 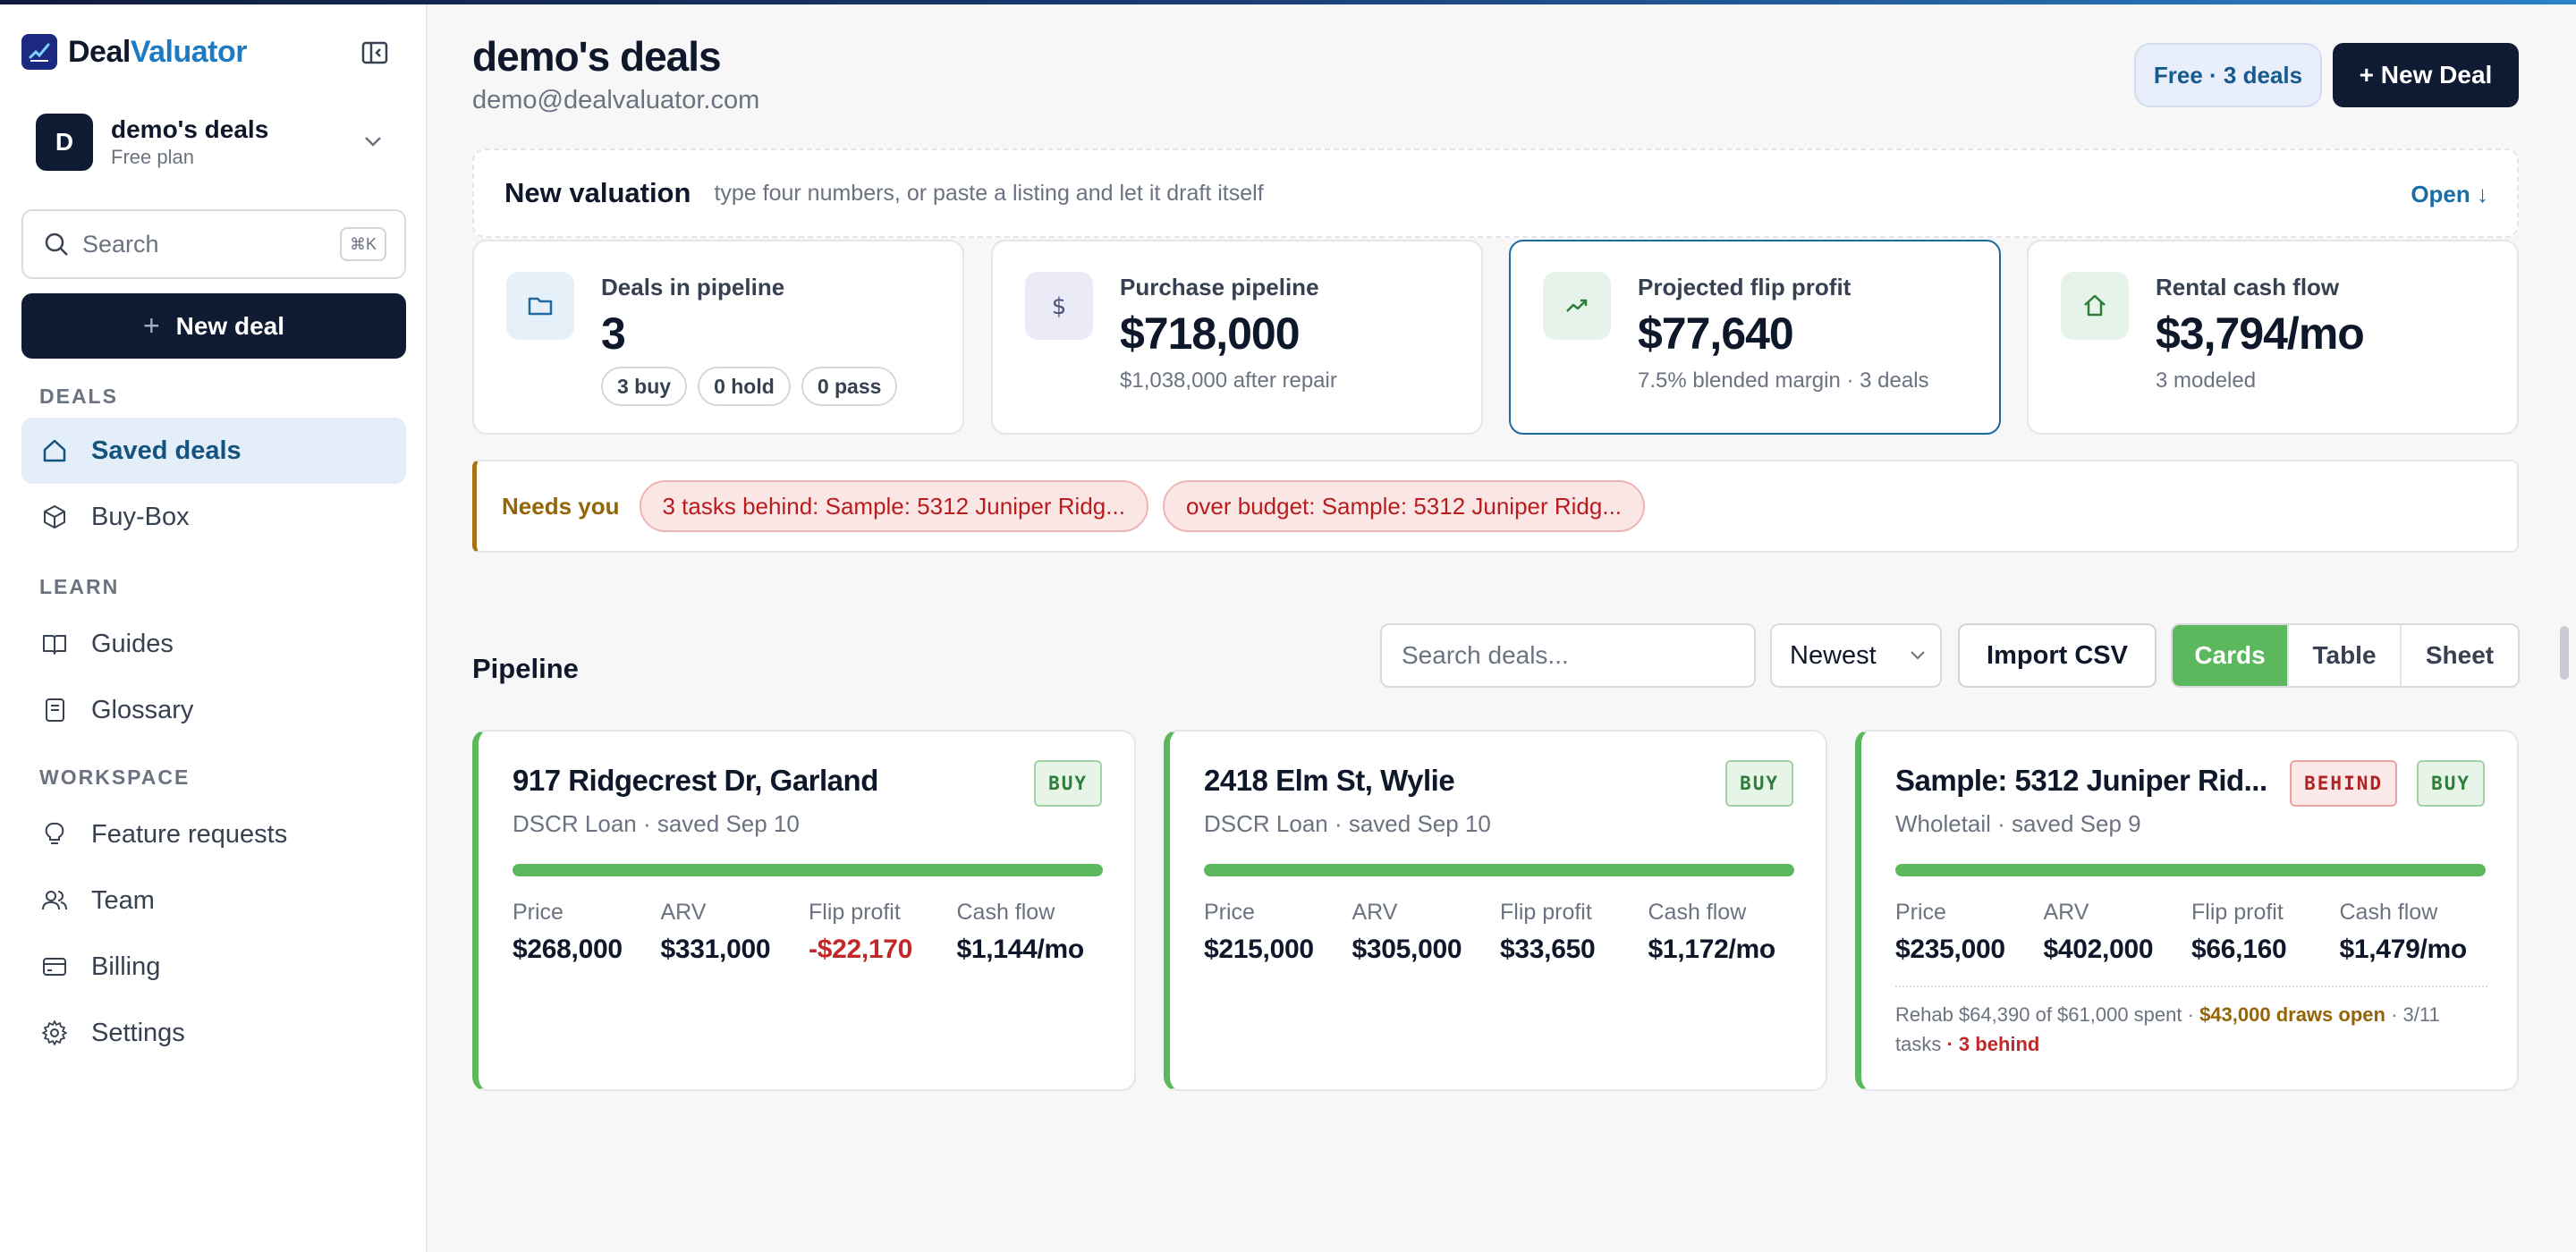 I want to click on notebook-icon, so click(x=55, y=710).